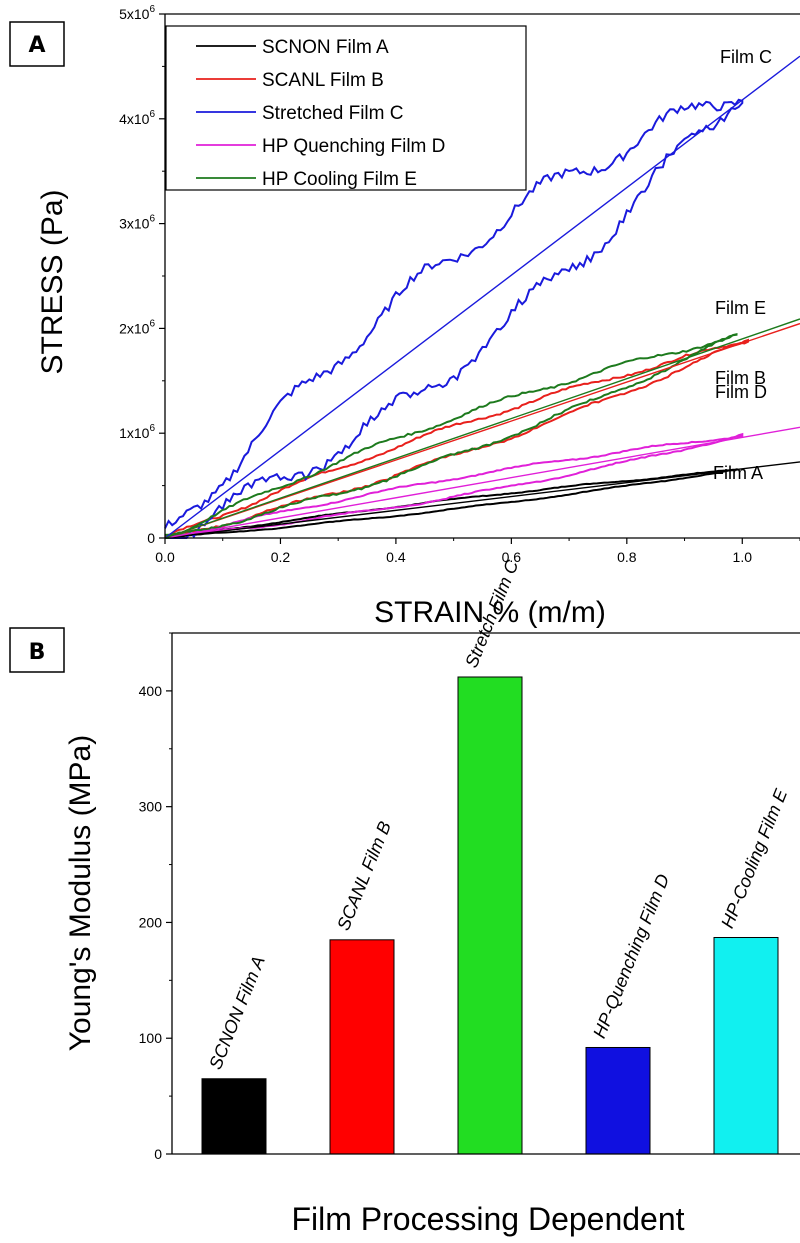 The image size is (800, 1243). I want to click on y-tick-label: 300, so click(151, 807).